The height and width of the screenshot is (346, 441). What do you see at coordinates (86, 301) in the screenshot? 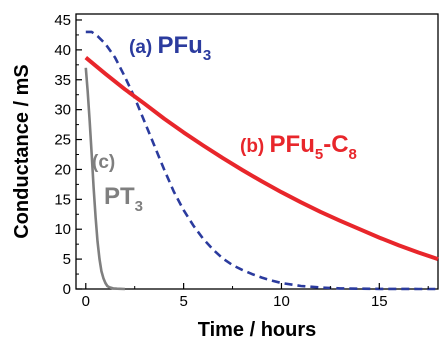
I see `x-tick-label: 0` at bounding box center [86, 301].